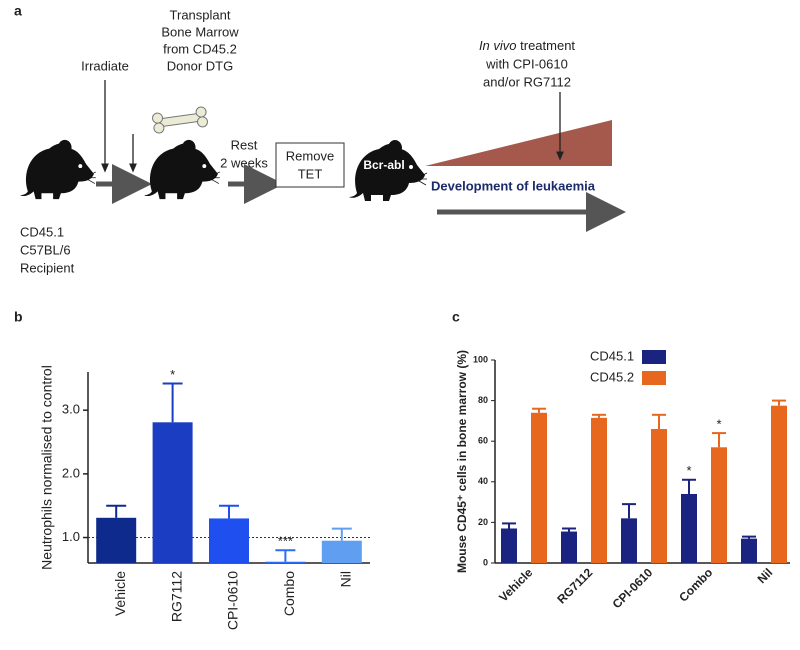  I want to click on recipient-label: CD45.1, so click(42, 231).